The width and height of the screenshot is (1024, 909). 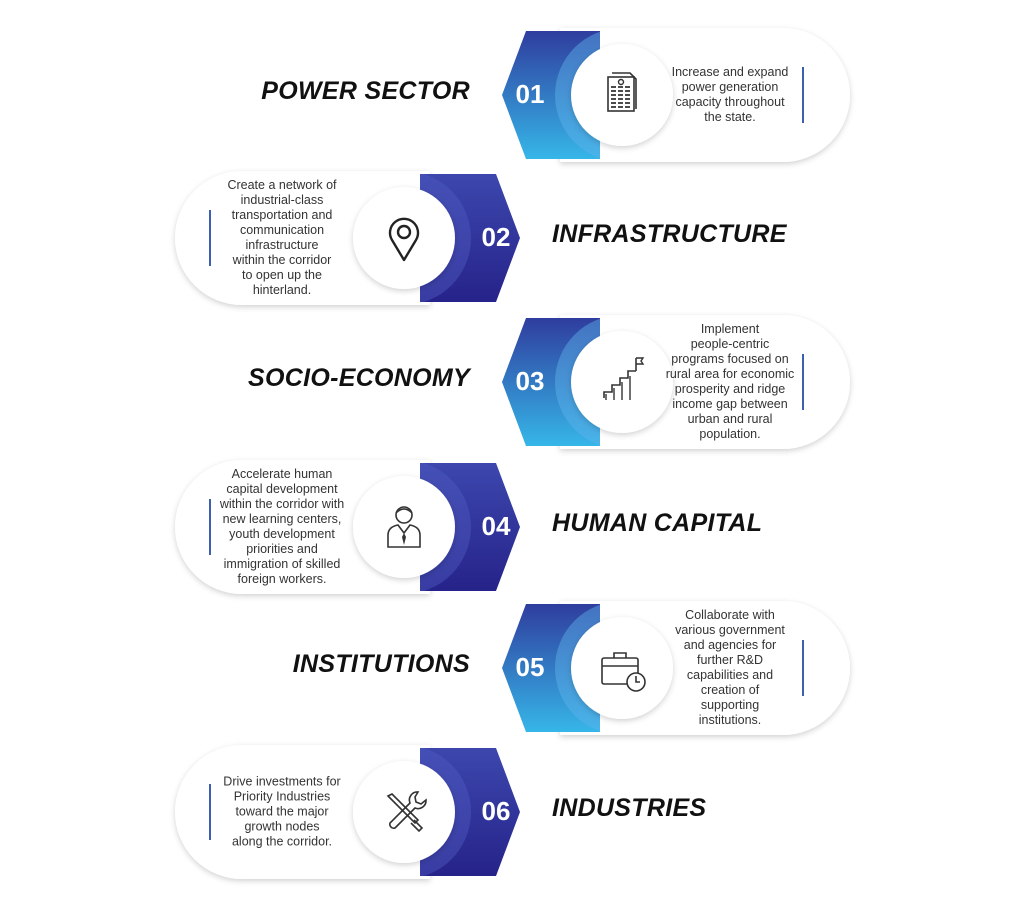 I want to click on item-title: INDUSTRIES, so click(x=629, y=808).